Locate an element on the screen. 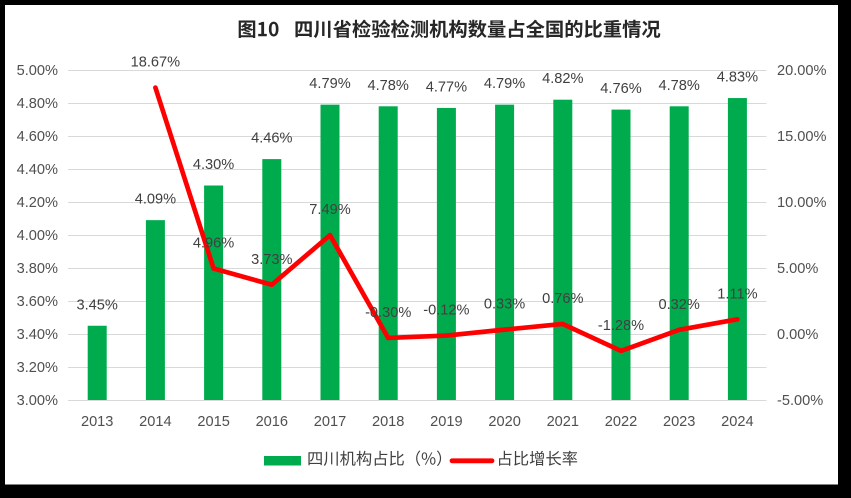  svg-text: 20.00% is located at coordinates (802, 71).